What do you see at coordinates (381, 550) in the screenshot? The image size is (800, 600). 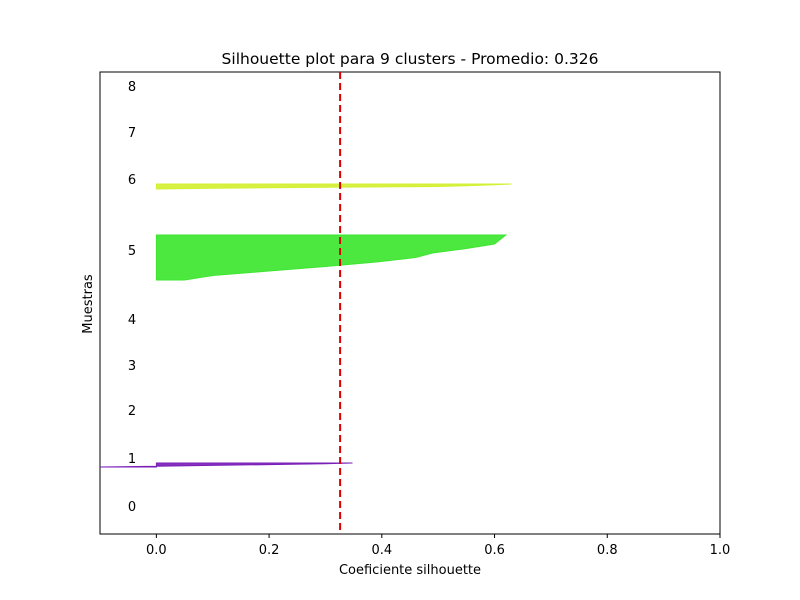 I see `x-tick-label: 0.4` at bounding box center [381, 550].